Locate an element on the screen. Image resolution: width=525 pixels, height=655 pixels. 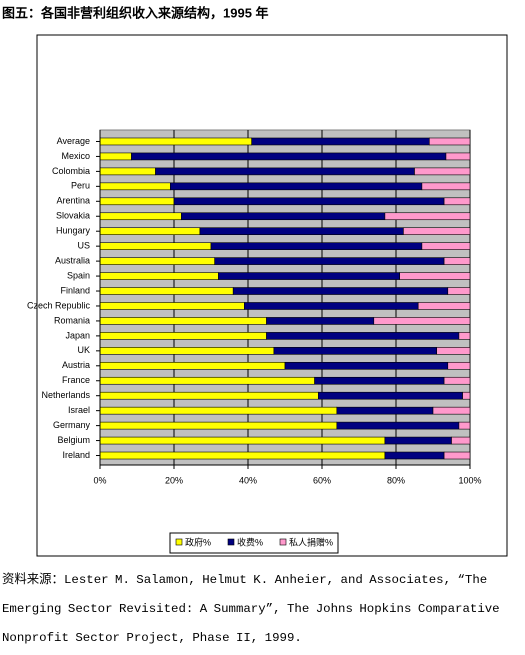
legend-label: 收费% is located at coordinates (250, 541).